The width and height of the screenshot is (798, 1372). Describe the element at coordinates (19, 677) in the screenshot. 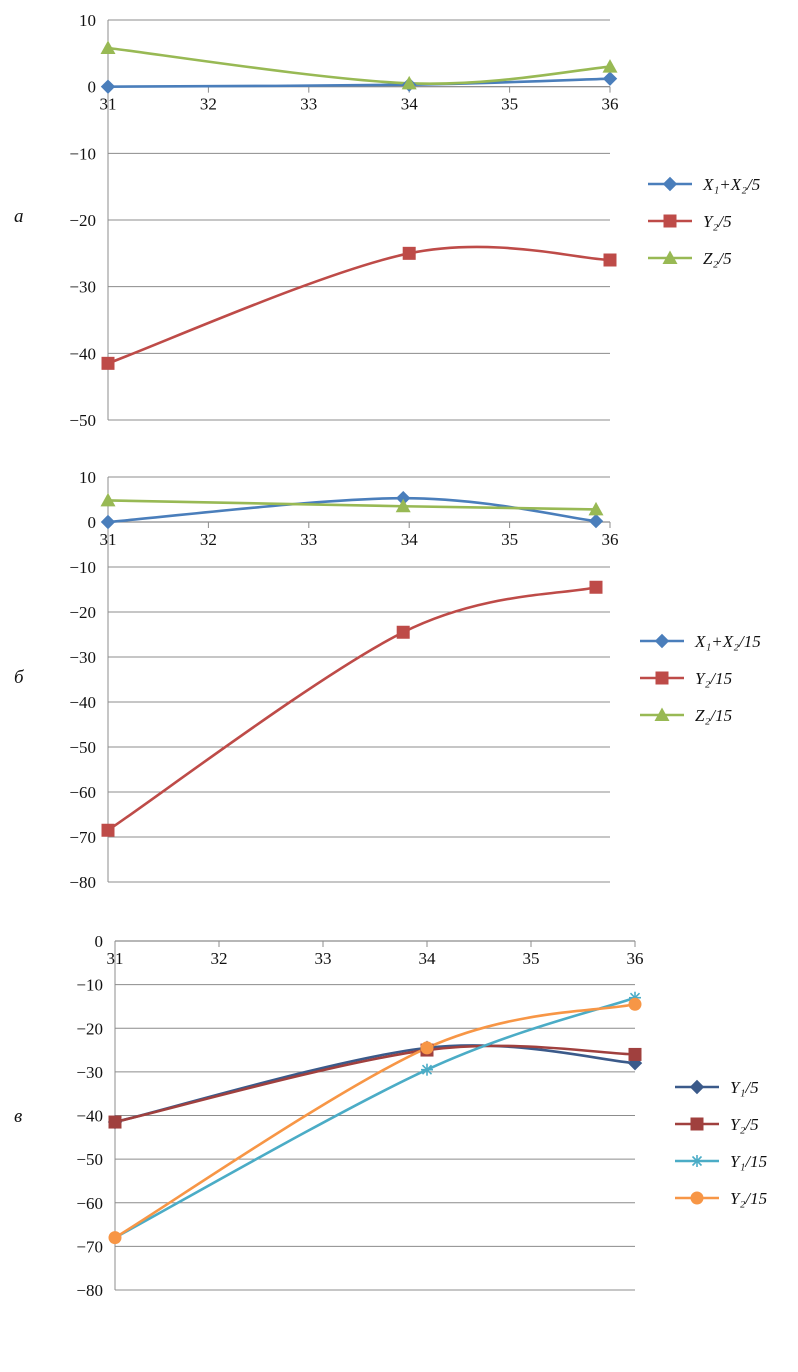

I see `panel-label: б` at that location.